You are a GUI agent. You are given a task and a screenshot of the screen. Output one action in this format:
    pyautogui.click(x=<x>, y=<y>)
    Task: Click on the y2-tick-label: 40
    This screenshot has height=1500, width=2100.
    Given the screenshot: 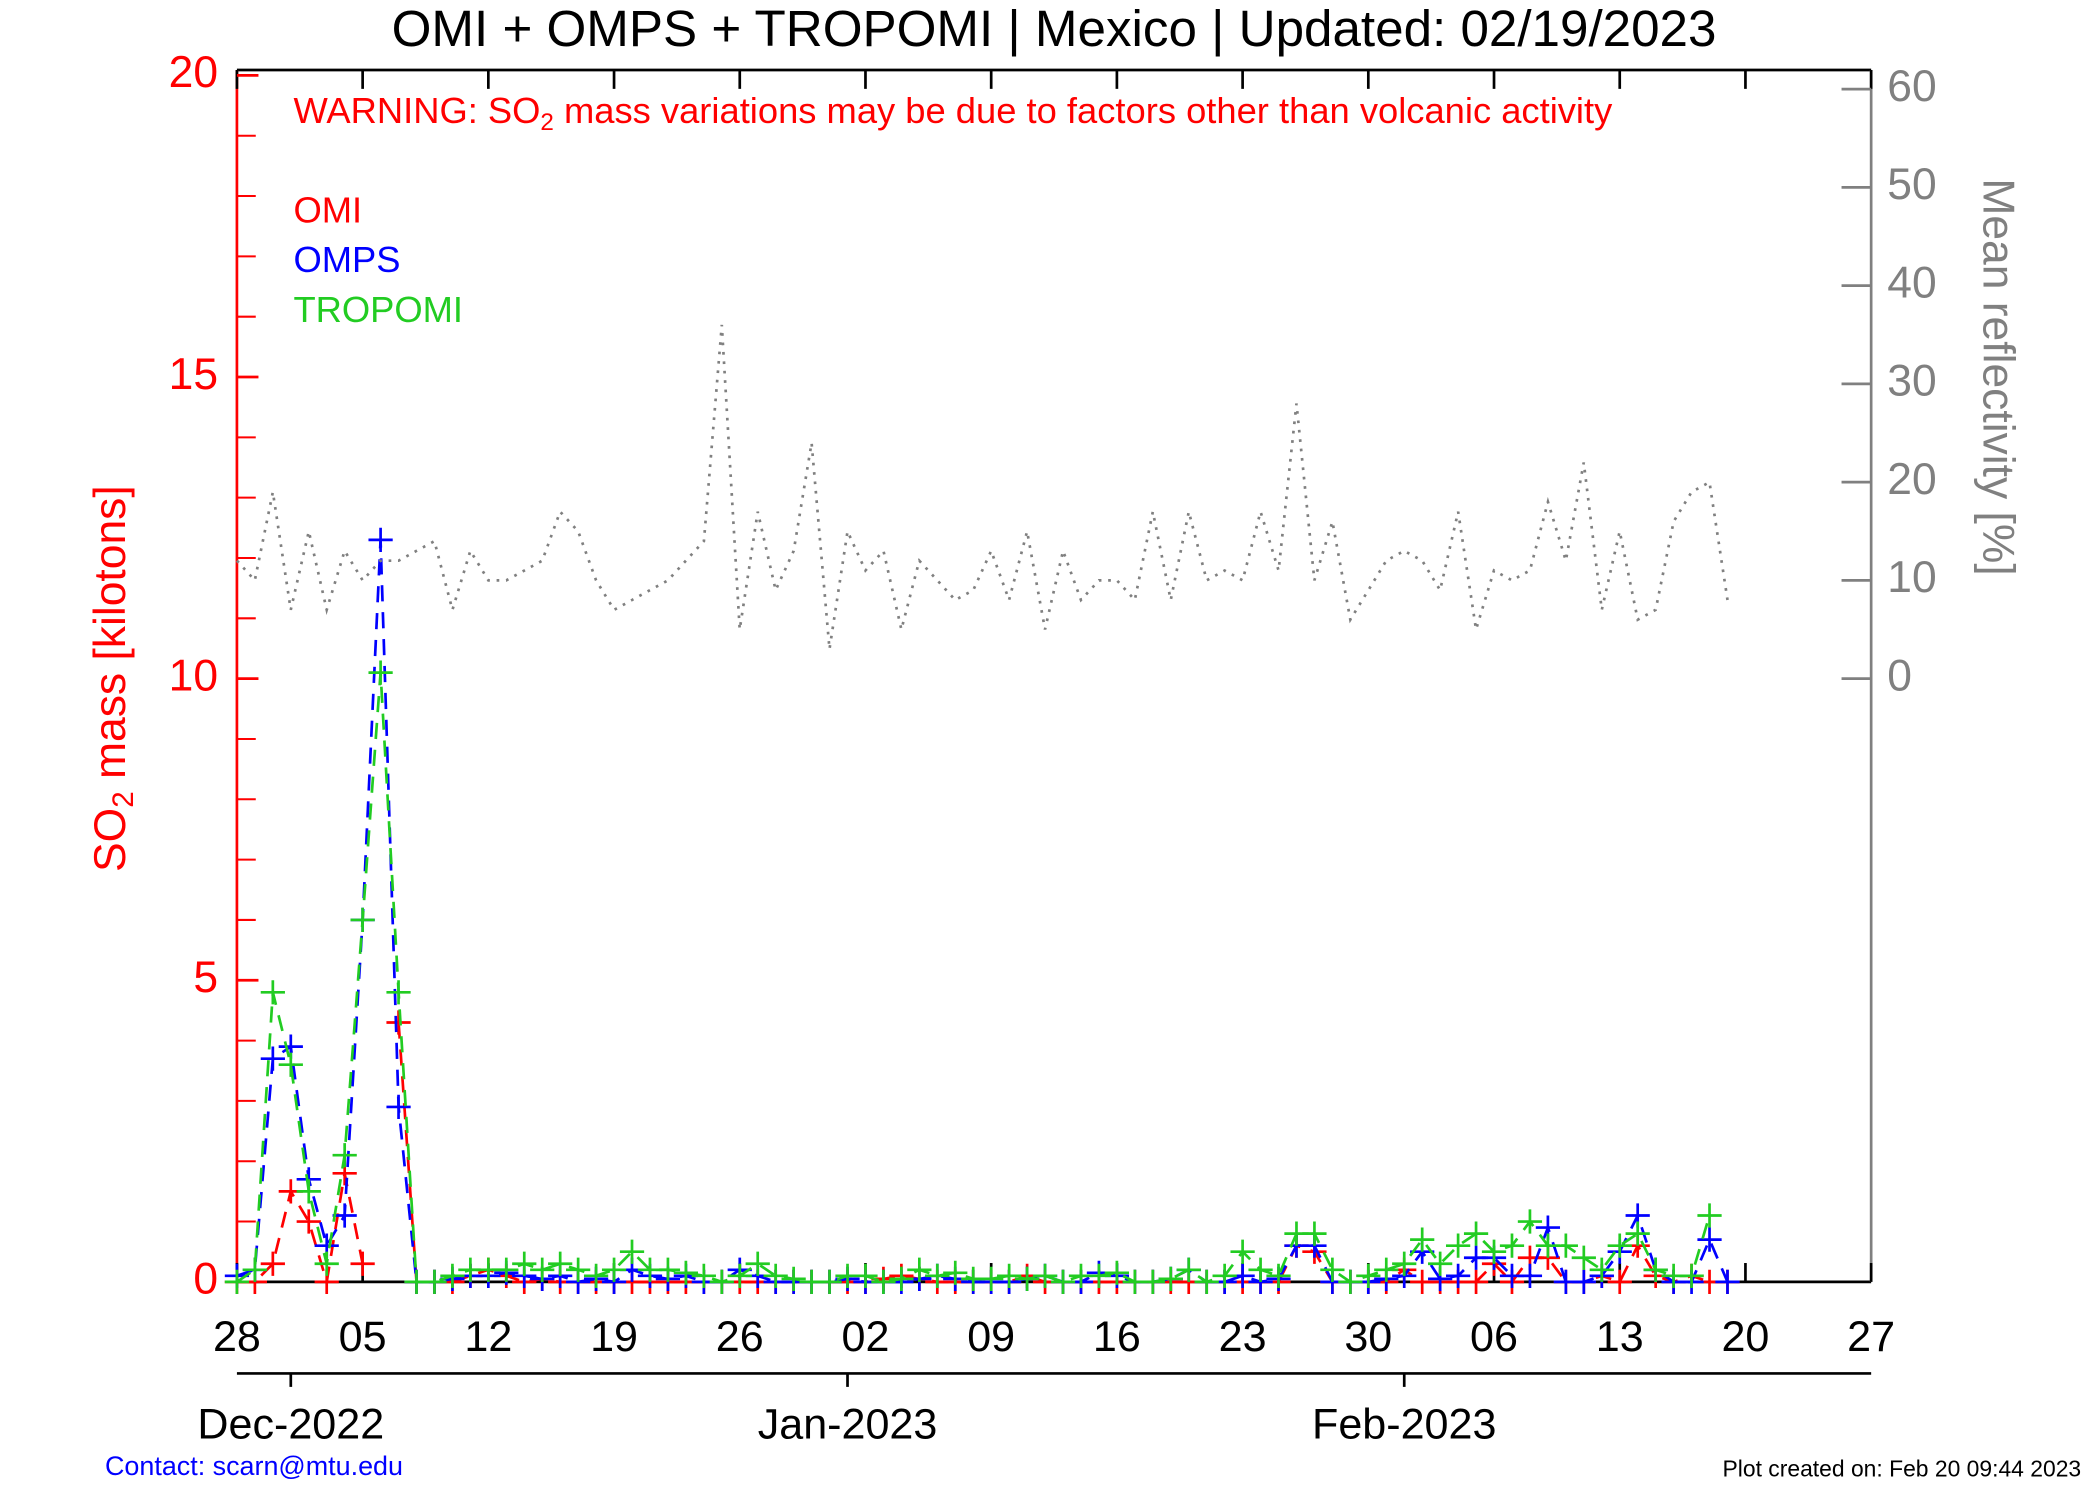 What is the action you would take?
    pyautogui.click(x=1911, y=282)
    